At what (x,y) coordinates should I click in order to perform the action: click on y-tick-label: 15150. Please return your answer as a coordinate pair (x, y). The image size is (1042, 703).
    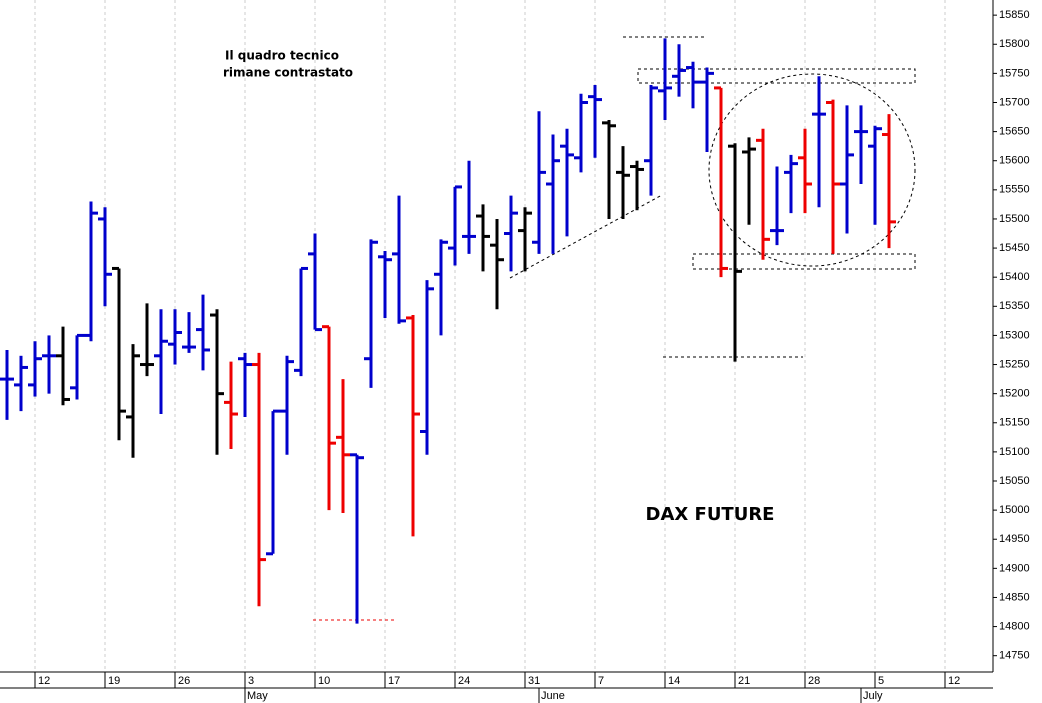
    Looking at the image, I should click on (1014, 423).